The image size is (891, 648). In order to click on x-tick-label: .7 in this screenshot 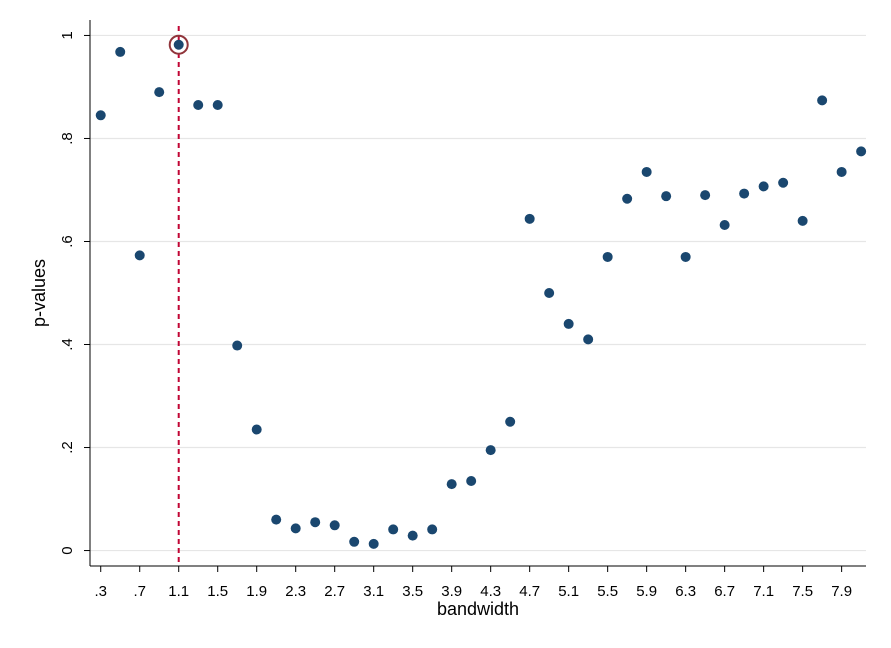, I will do `click(139, 591)`.